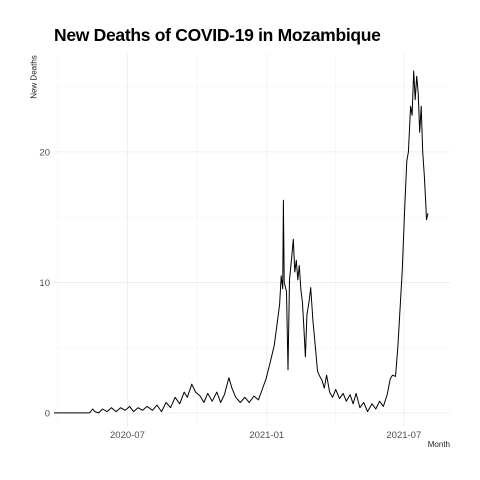  I want to click on y-tick-label: 0, so click(47, 413).